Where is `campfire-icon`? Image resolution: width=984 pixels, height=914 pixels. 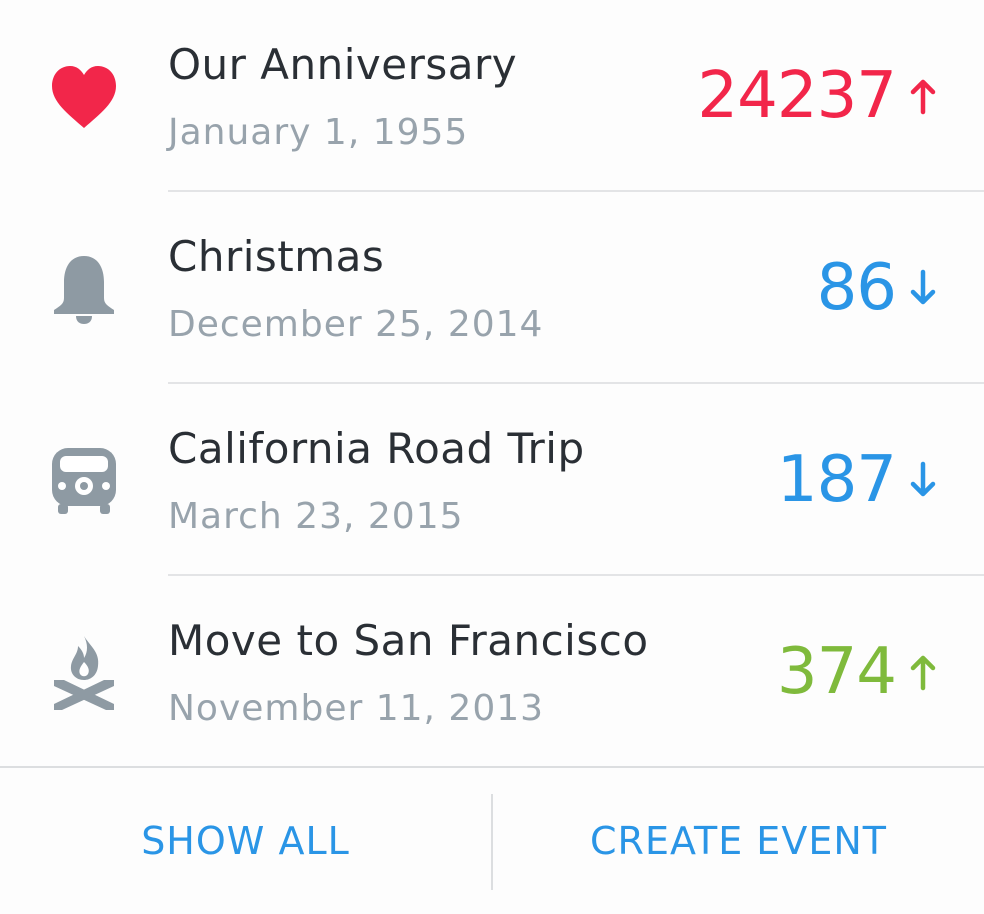 campfire-icon is located at coordinates (84, 672).